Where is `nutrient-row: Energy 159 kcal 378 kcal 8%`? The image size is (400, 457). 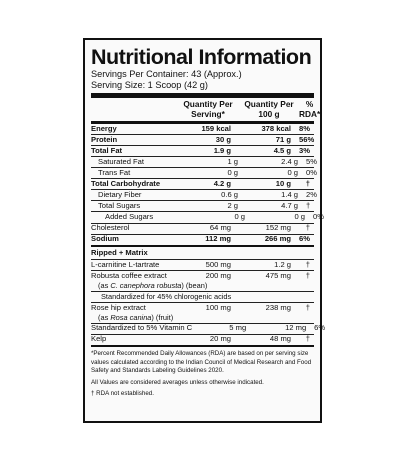 nutrient-row: Energy 159 kcal 378 kcal 8% is located at coordinates (202, 129).